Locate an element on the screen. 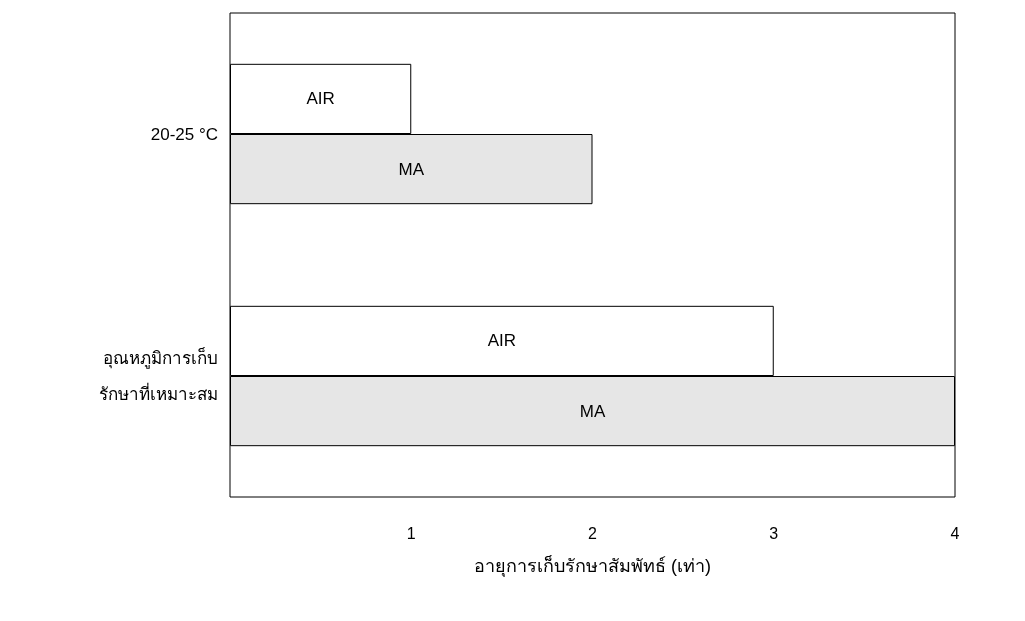 The width and height of the screenshot is (1025, 621). series-label: AIR is located at coordinates (502, 341).